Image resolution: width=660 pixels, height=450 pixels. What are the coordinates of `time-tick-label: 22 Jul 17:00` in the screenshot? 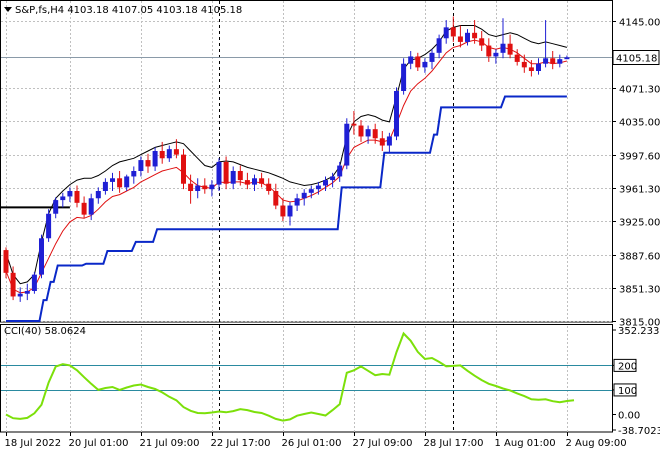 It's located at (241, 443).